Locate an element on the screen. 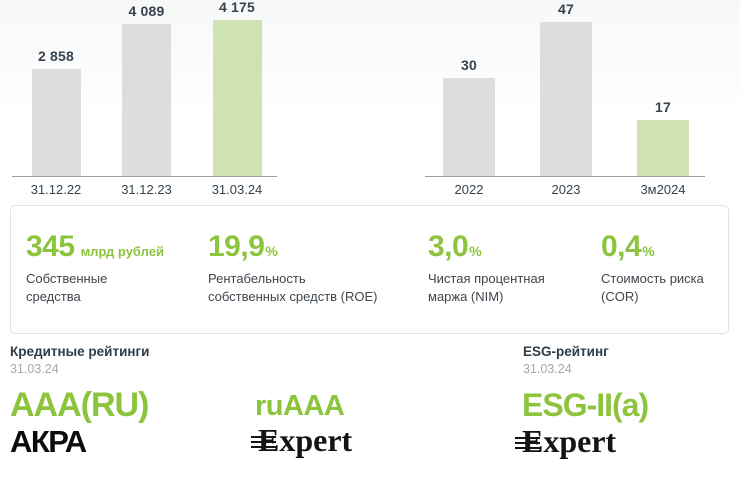 Image resolution: width=740 pixels, height=502 pixels. credit-ratings-title: Кредитные рейтинги is located at coordinates (80, 351).